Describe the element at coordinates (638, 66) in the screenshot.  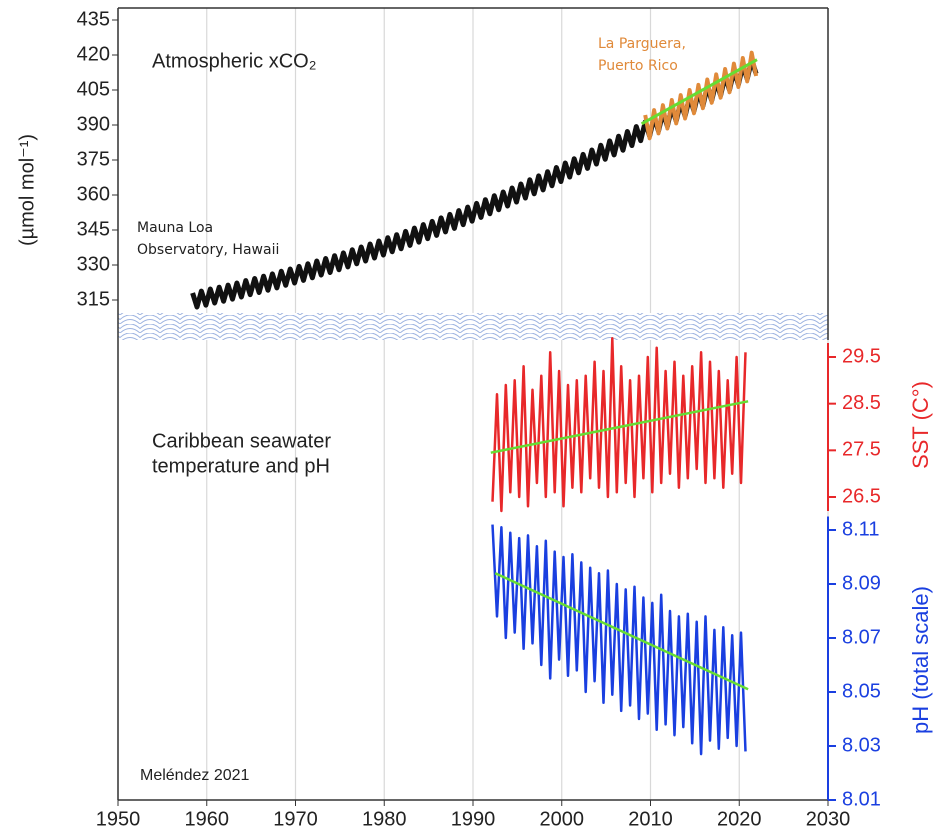
I see `series-label: Puerto Rico` at that location.